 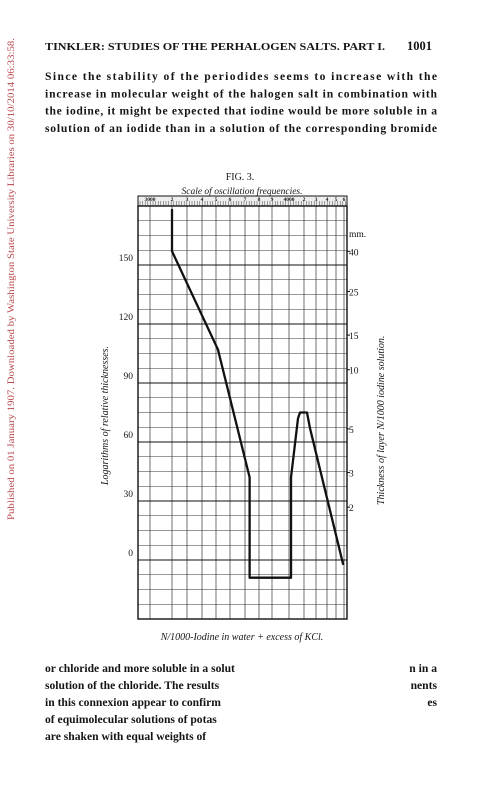 I want to click on y2-unit: mm., so click(x=357, y=235).